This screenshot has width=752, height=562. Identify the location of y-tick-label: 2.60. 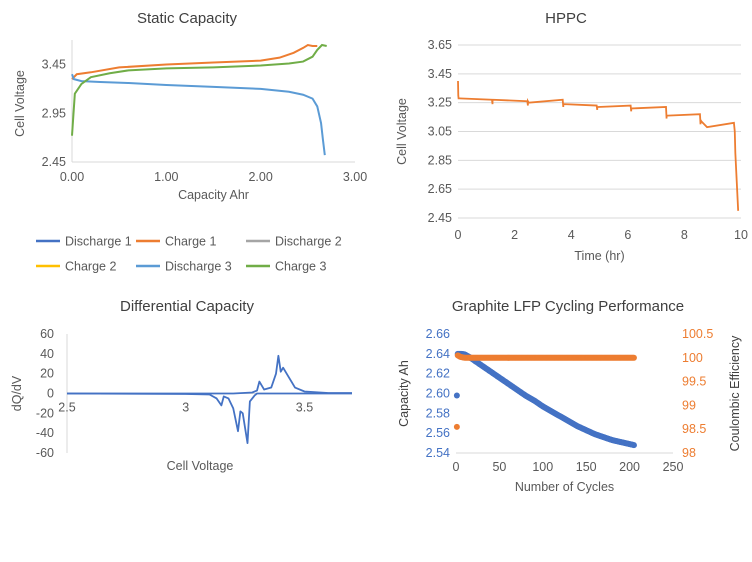
(438, 394).